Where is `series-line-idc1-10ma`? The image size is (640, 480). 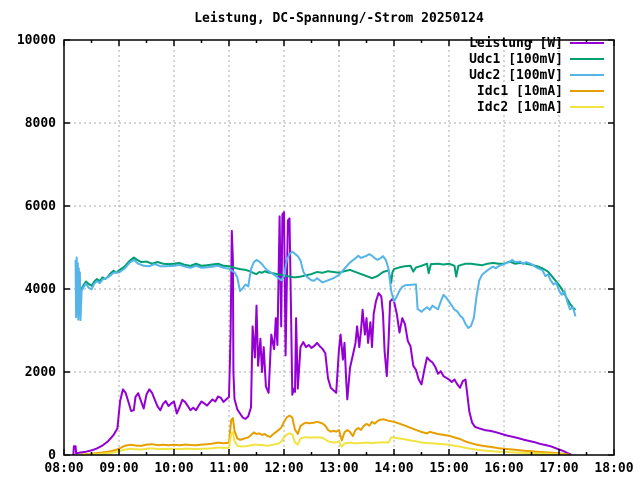 series-line-idc1-10ma is located at coordinates (325, 435).